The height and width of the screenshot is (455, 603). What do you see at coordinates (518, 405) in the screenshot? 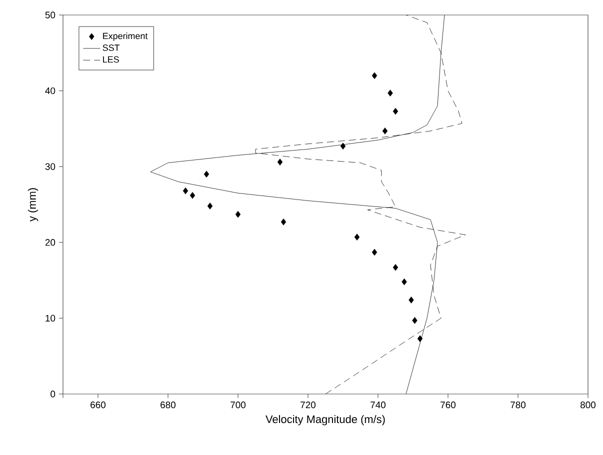
I see `x-tick-label: 780` at bounding box center [518, 405].